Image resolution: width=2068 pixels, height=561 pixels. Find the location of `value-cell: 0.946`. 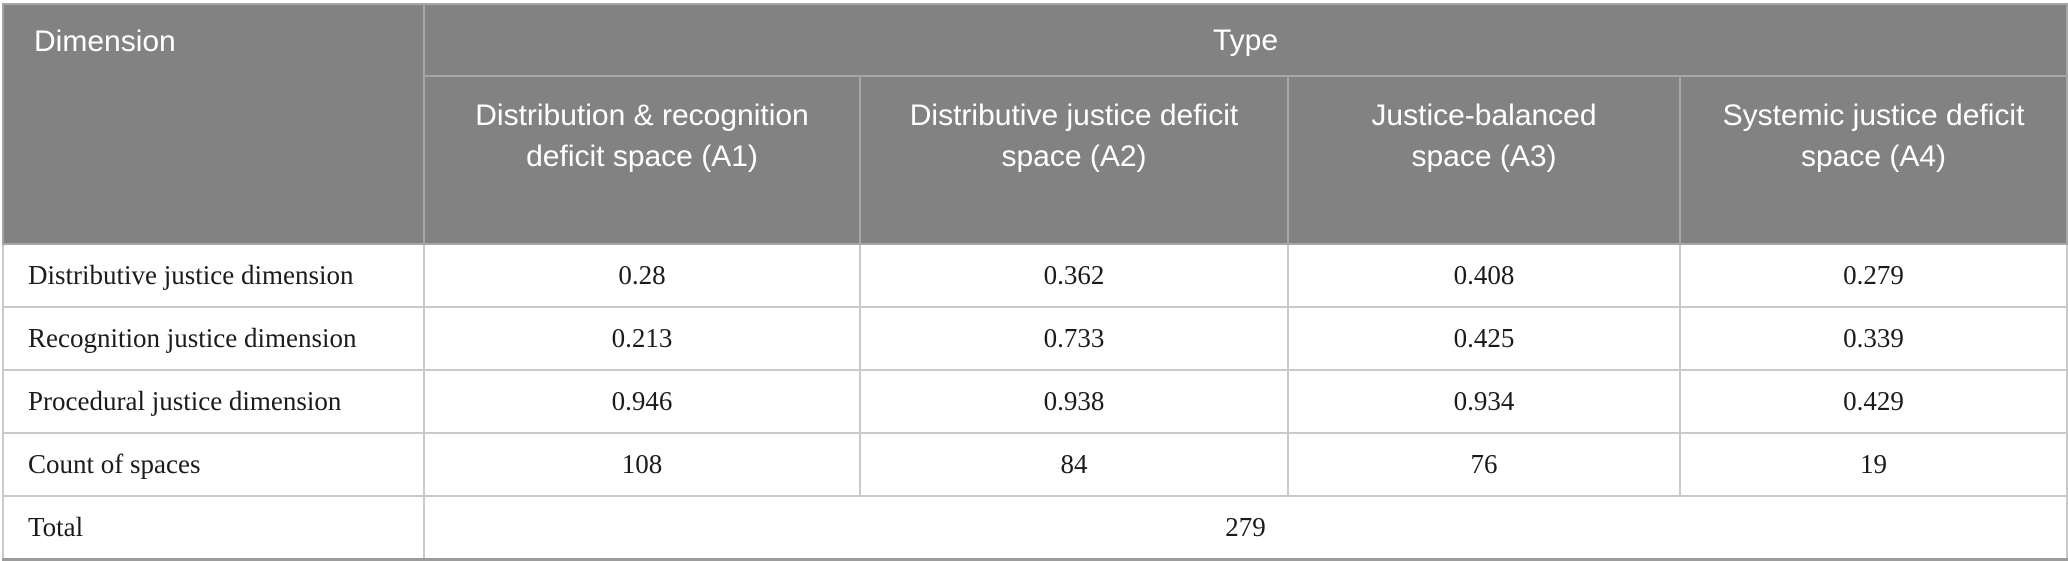

value-cell: 0.946 is located at coordinates (642, 401).